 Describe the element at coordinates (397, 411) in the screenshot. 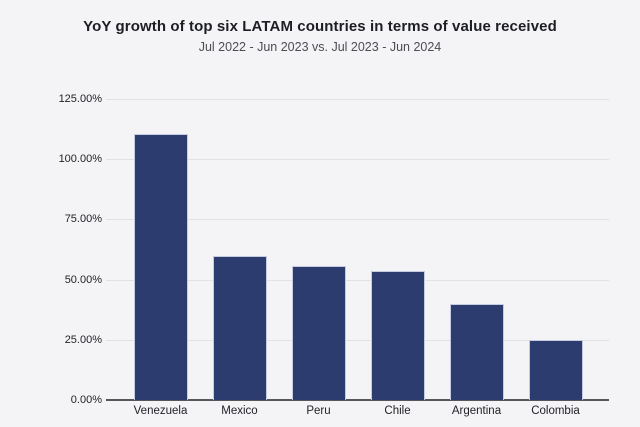

I see `x-axis-label-chile: Chile` at that location.